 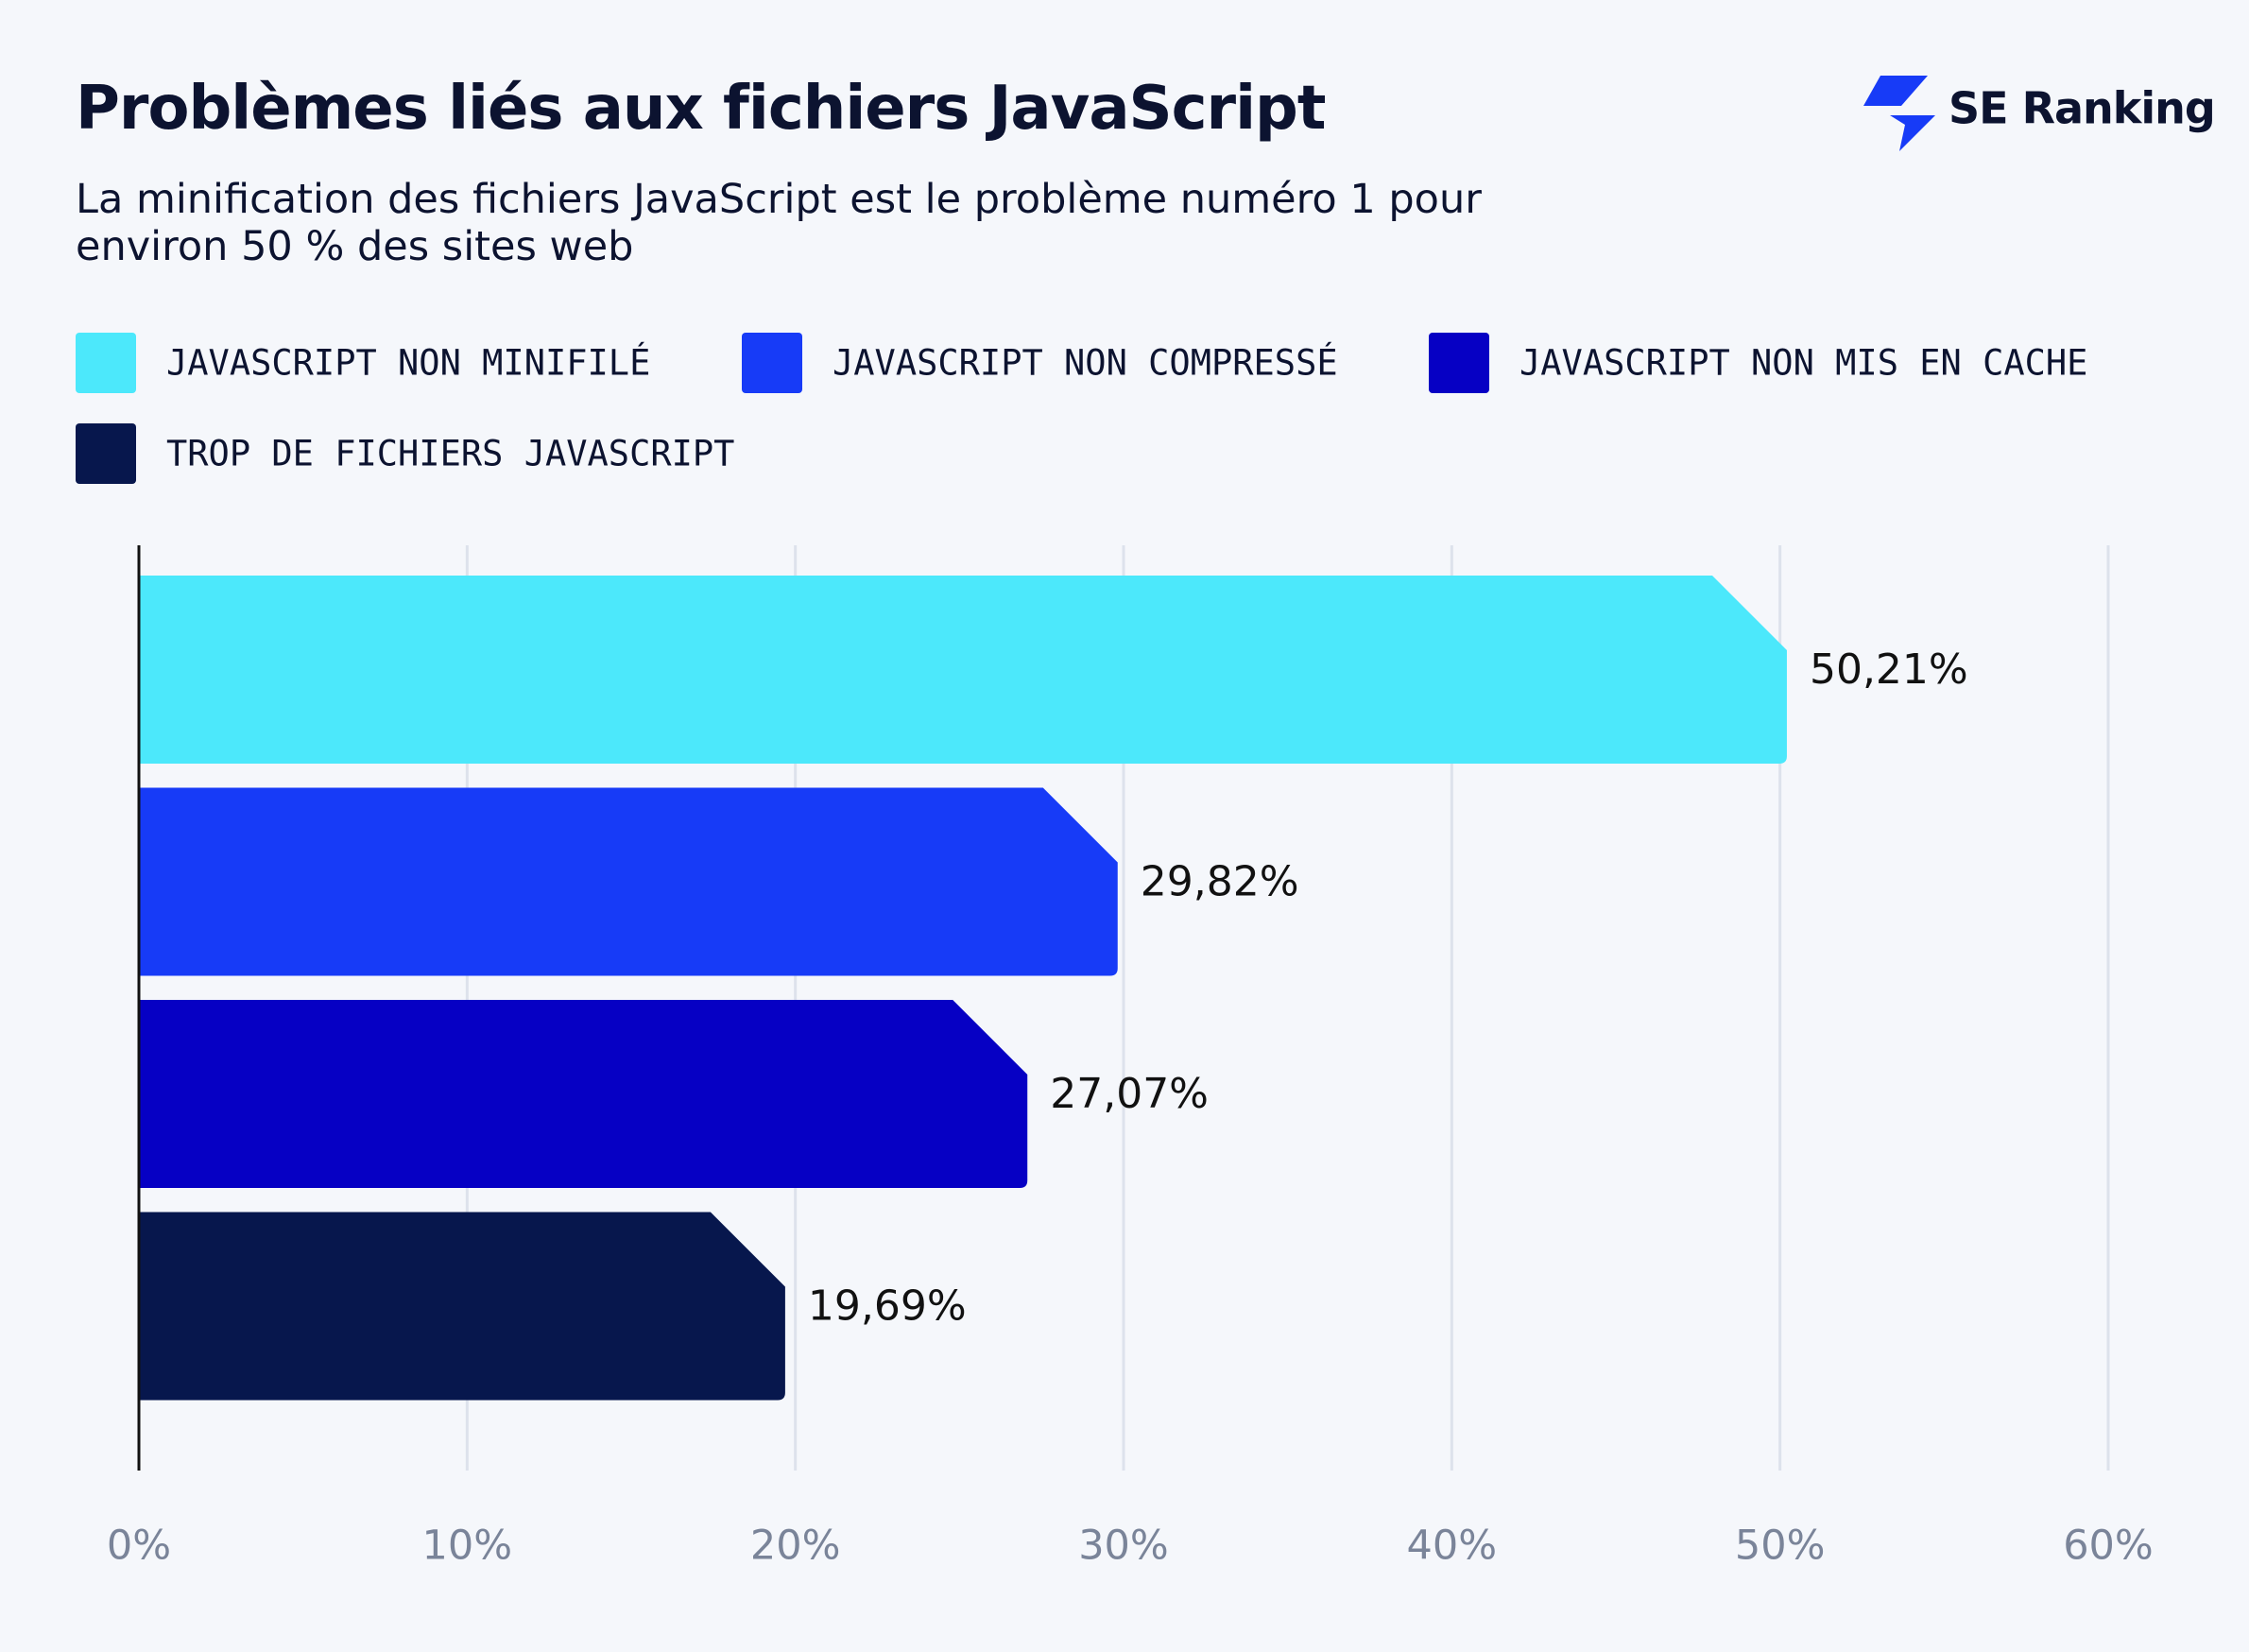 What do you see at coordinates (139, 1546) in the screenshot?
I see `x-tick-label: 0%` at bounding box center [139, 1546].